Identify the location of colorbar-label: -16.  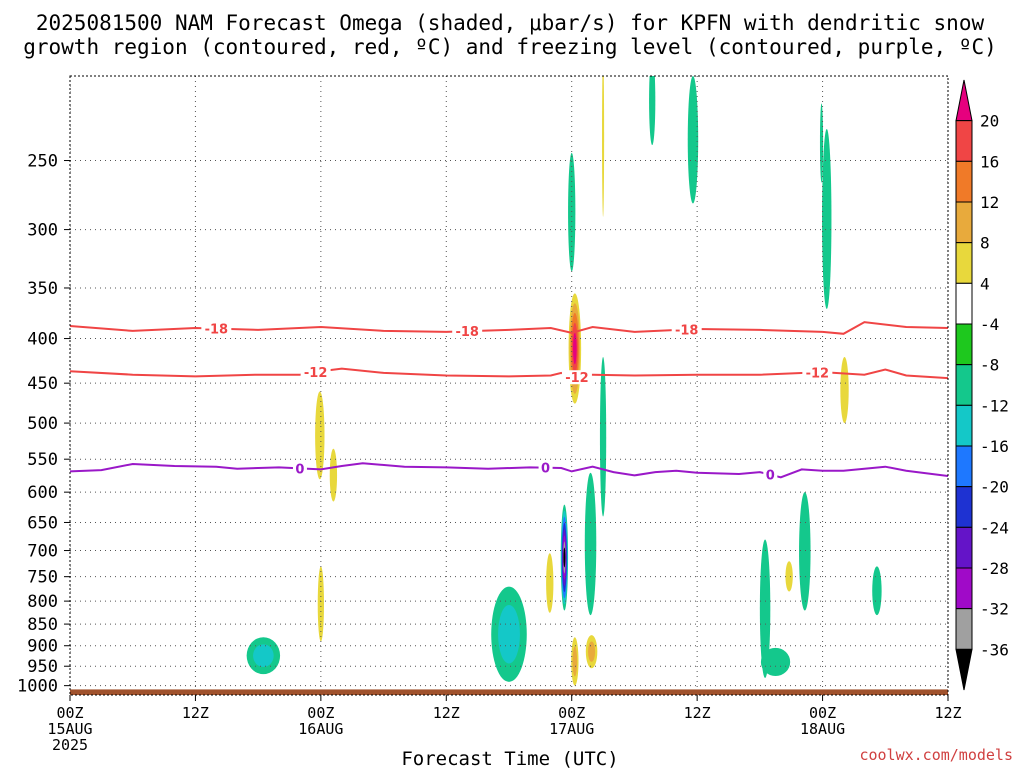
(994, 446).